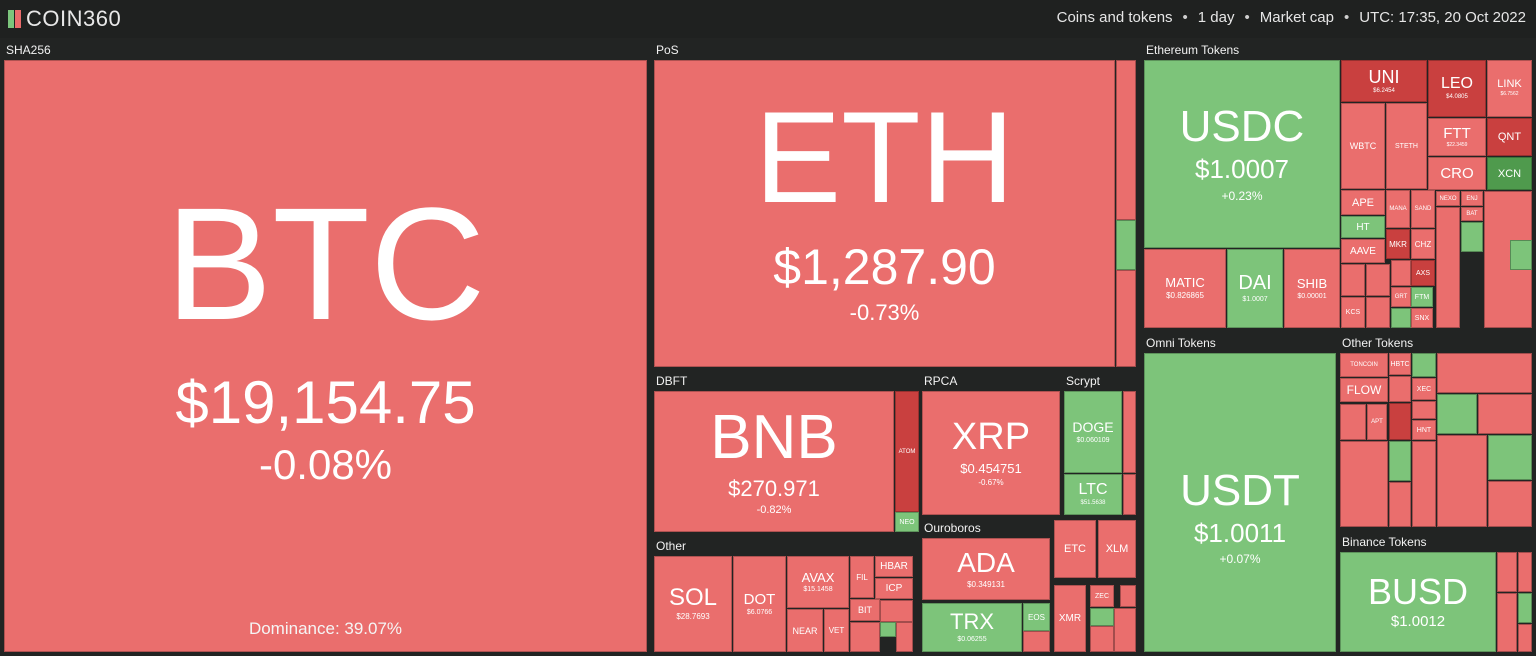 The height and width of the screenshot is (656, 1536). I want to click on coin-tile-uni: UNI $6.2454, so click(1384, 81).